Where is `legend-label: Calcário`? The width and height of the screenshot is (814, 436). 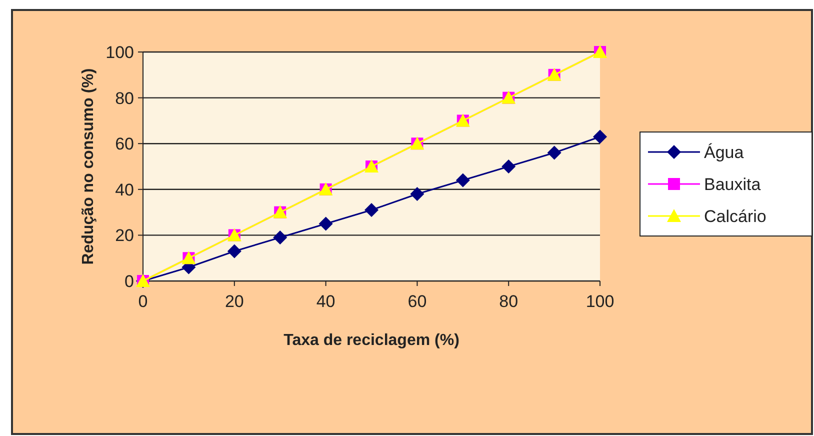
legend-label: Calcário is located at coordinates (735, 216).